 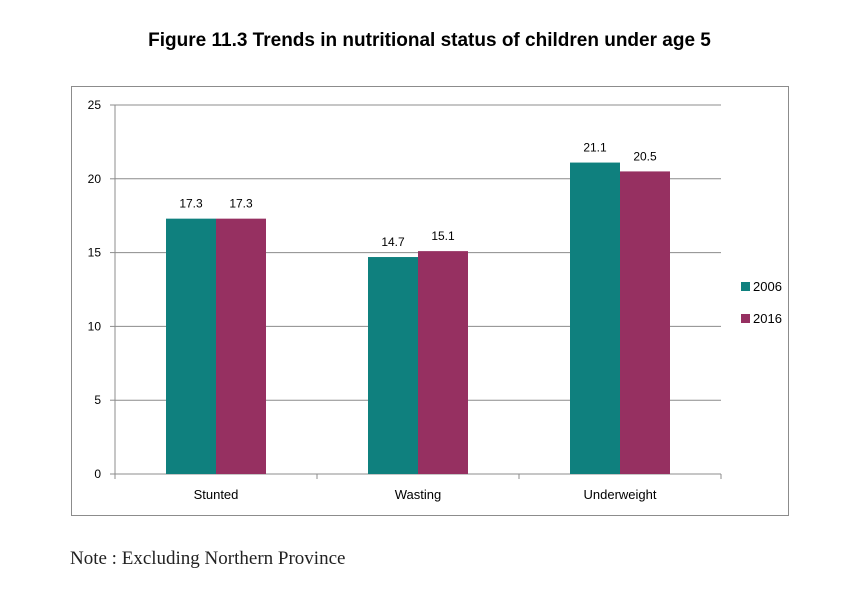 What do you see at coordinates (767, 286) in the screenshot?
I see `legend-label: 2006` at bounding box center [767, 286].